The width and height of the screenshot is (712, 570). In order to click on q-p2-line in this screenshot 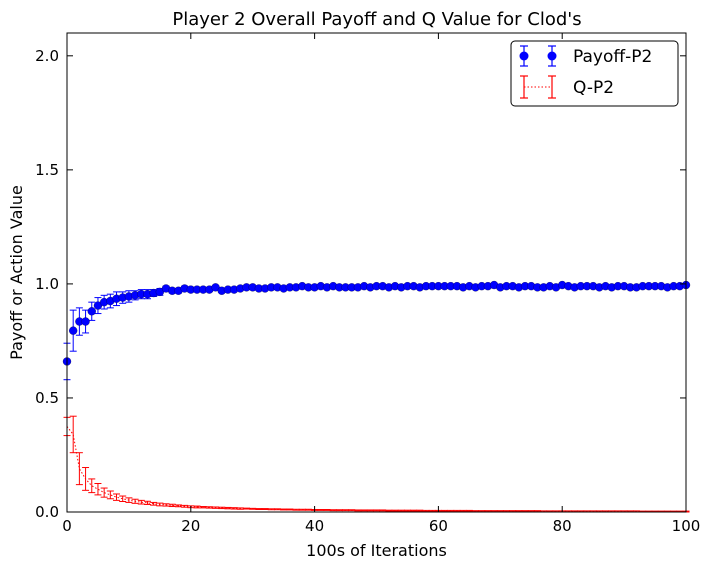, I will do `click(376, 469)`.